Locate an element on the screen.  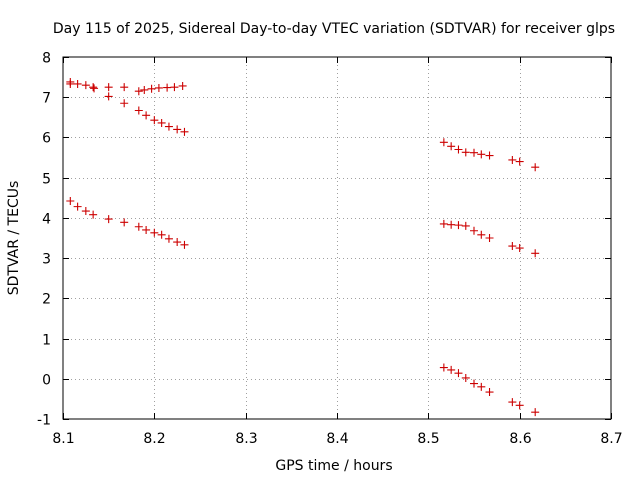
series-right-lower is located at coordinates (489, 390).